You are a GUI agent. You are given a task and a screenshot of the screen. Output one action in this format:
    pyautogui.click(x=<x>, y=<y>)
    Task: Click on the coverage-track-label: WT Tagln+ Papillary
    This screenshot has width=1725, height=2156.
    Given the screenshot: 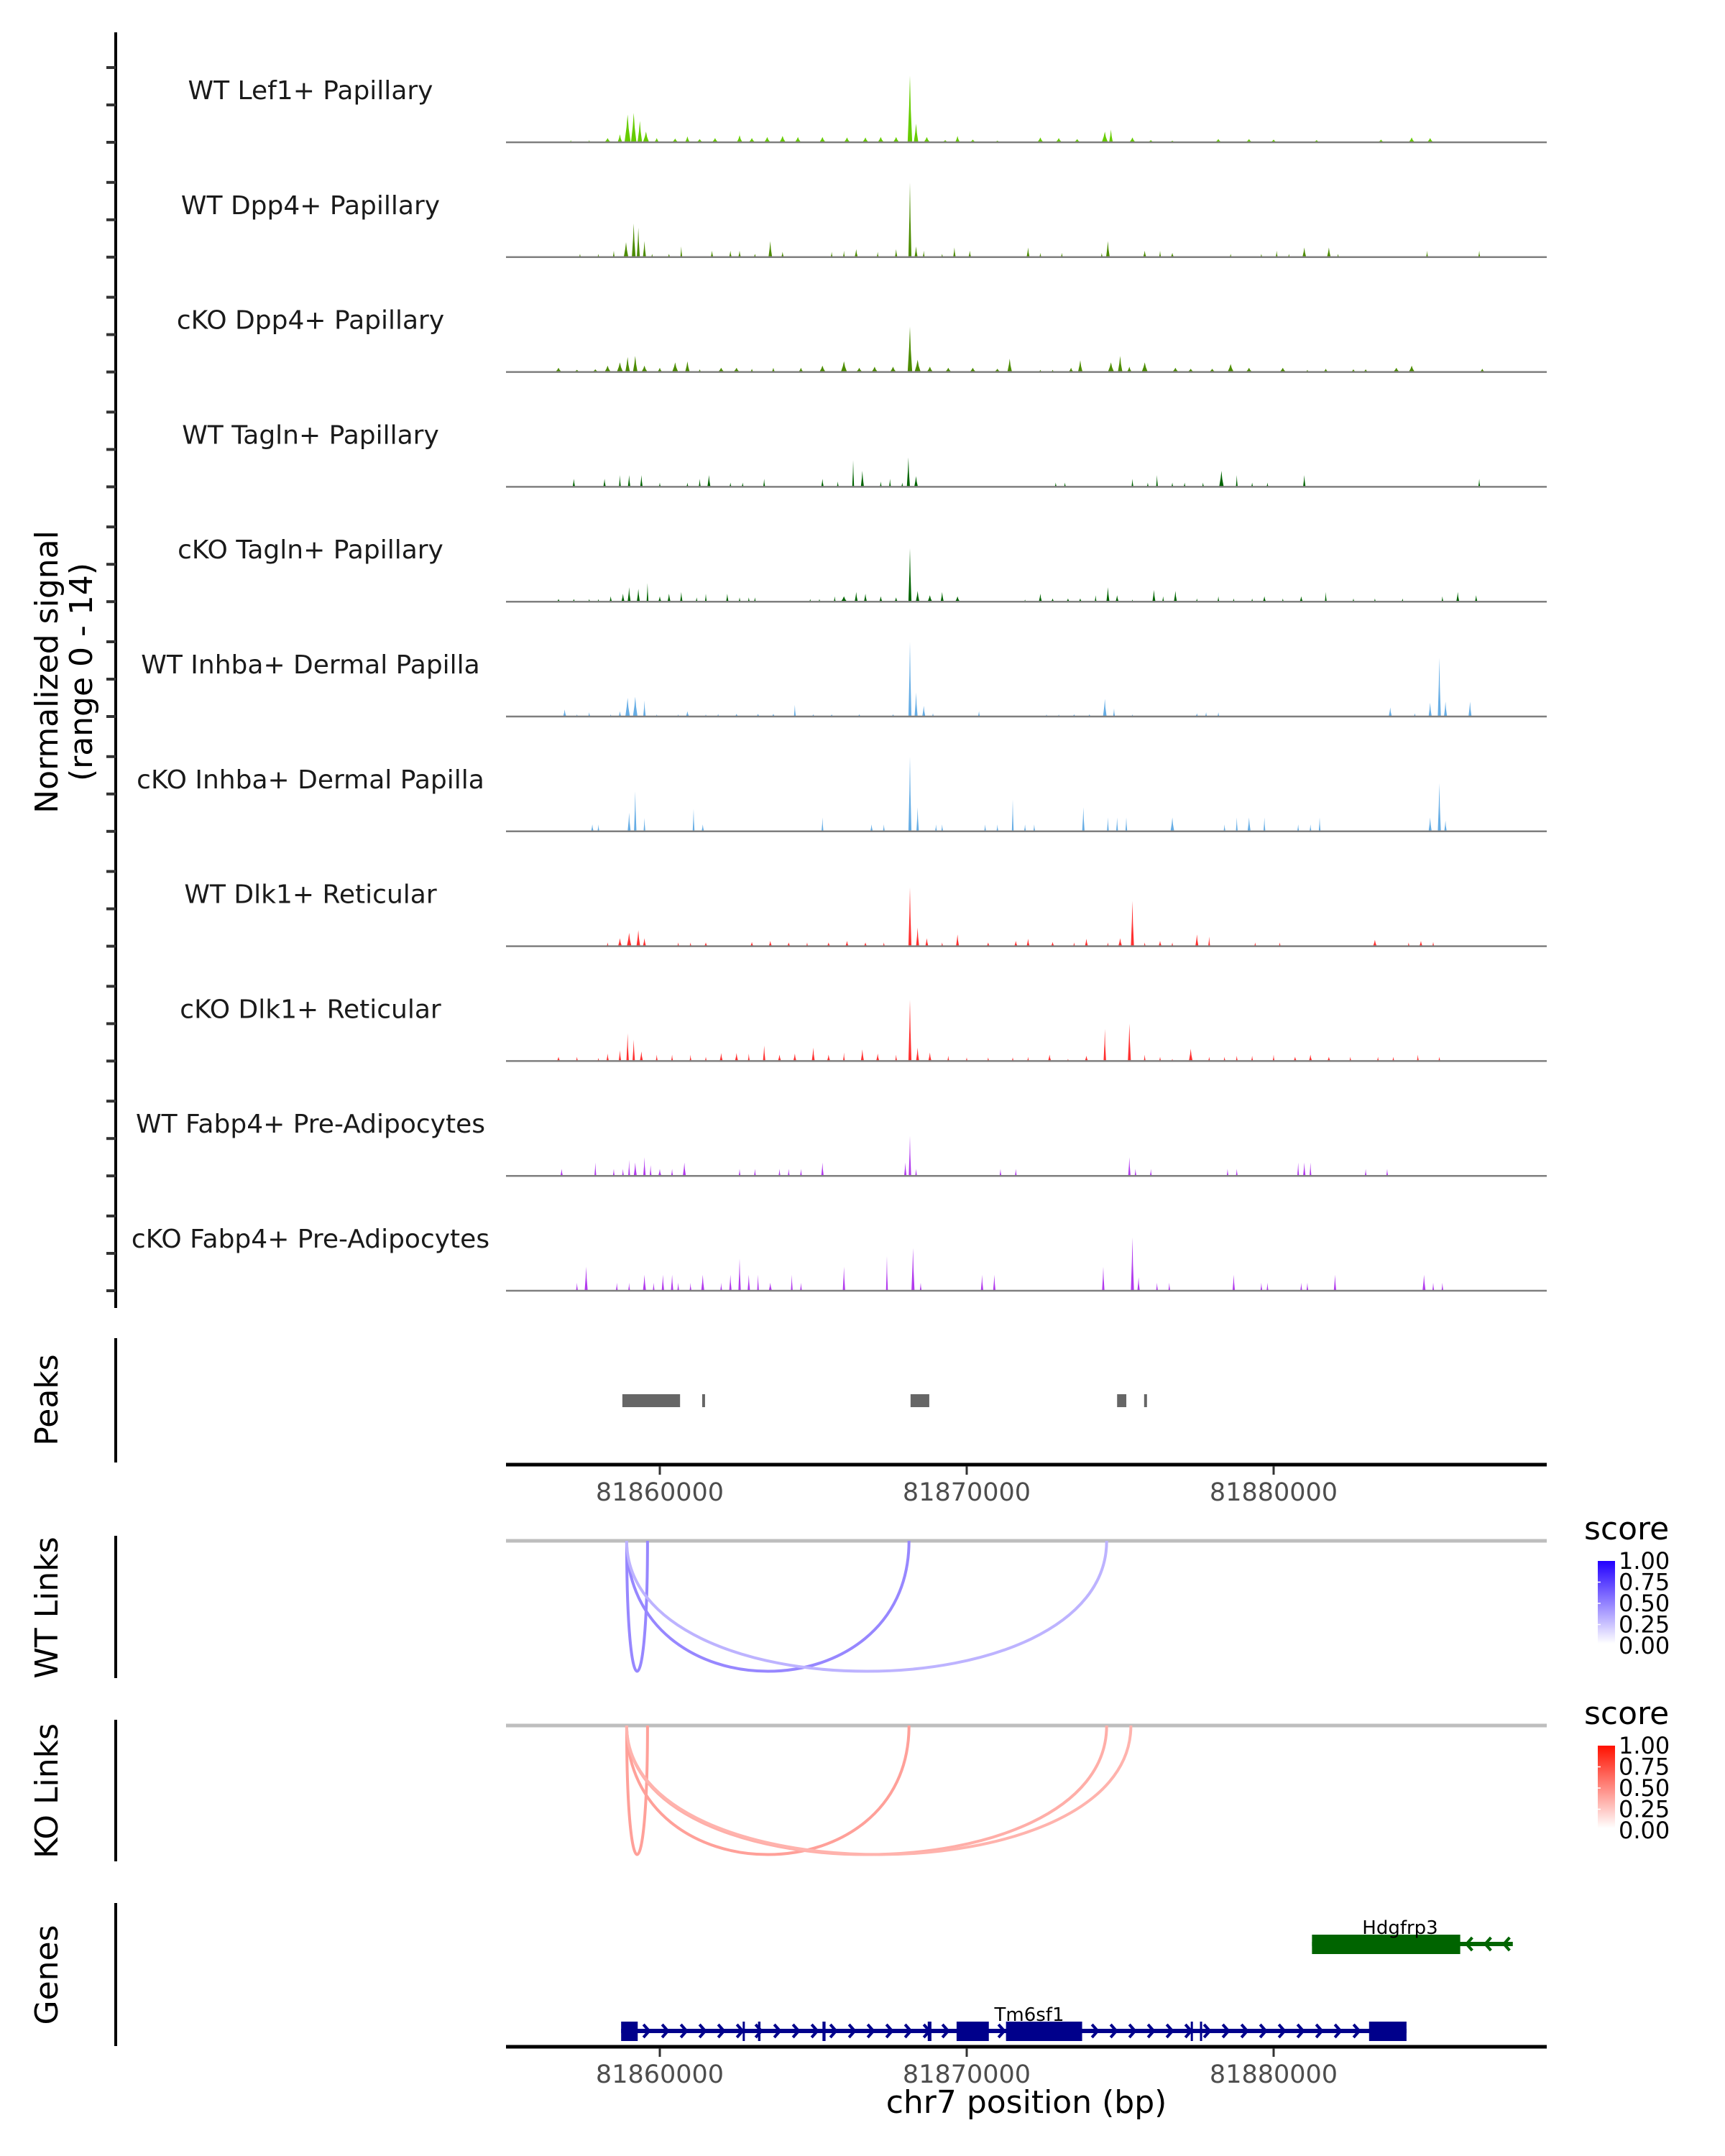 What is the action you would take?
    pyautogui.click(x=310, y=435)
    